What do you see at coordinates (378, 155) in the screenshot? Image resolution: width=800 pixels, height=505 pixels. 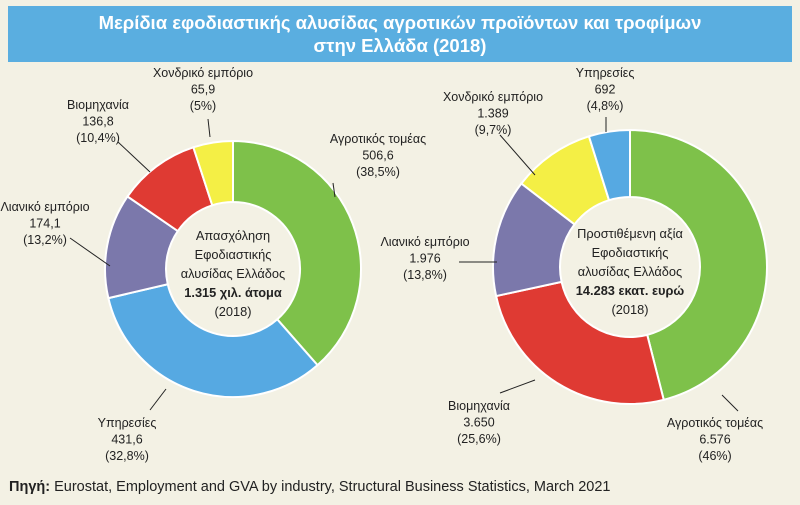 I see `slice-label-agriculture: Αγροτικός τομέας 506,6 (38,5%)` at bounding box center [378, 155].